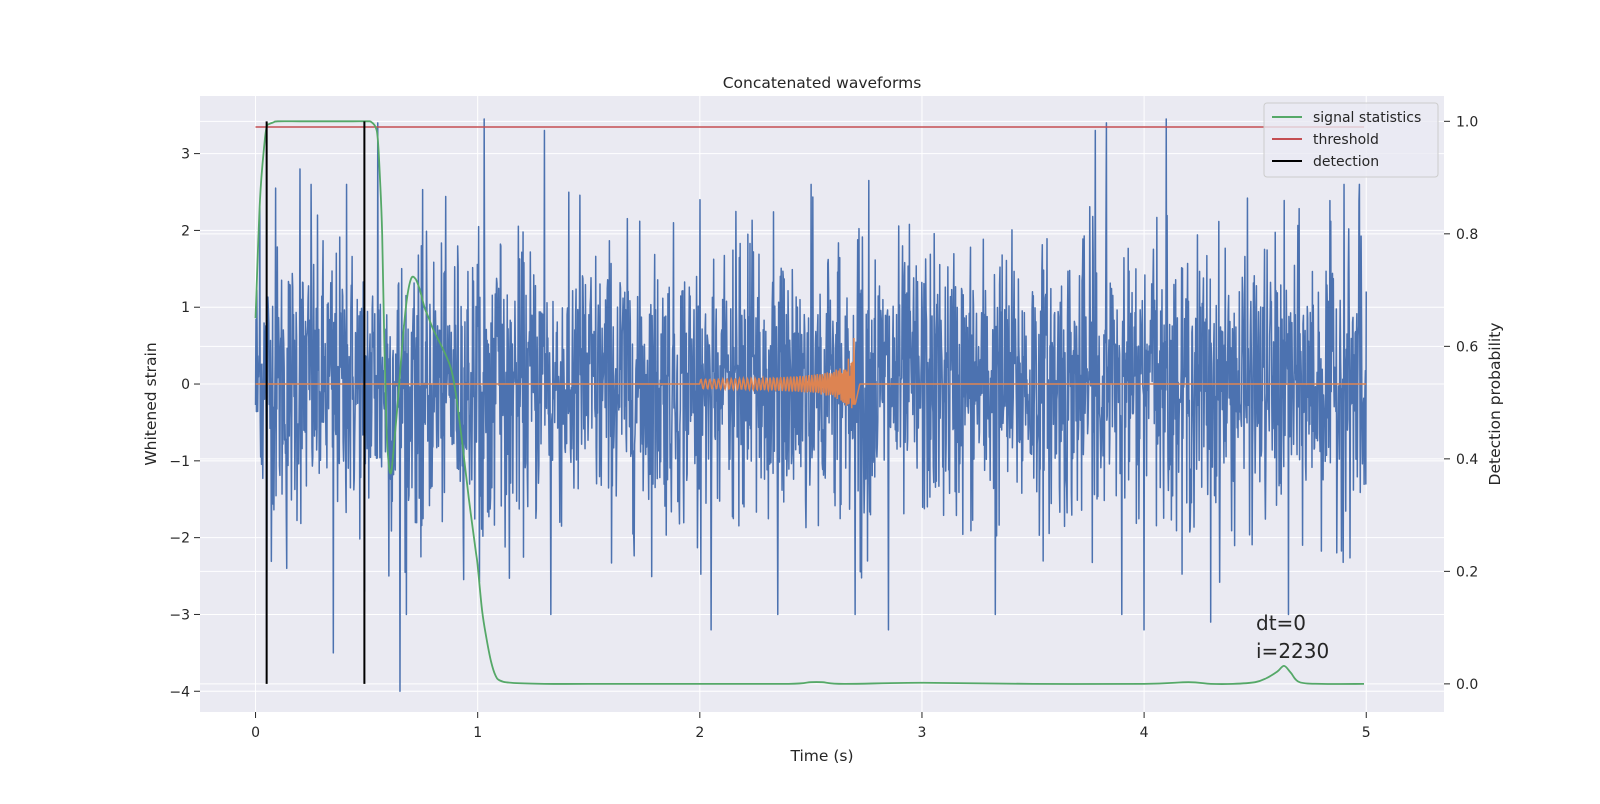 The height and width of the screenshot is (804, 1600). I want to click on template-series, so click(811, 373).